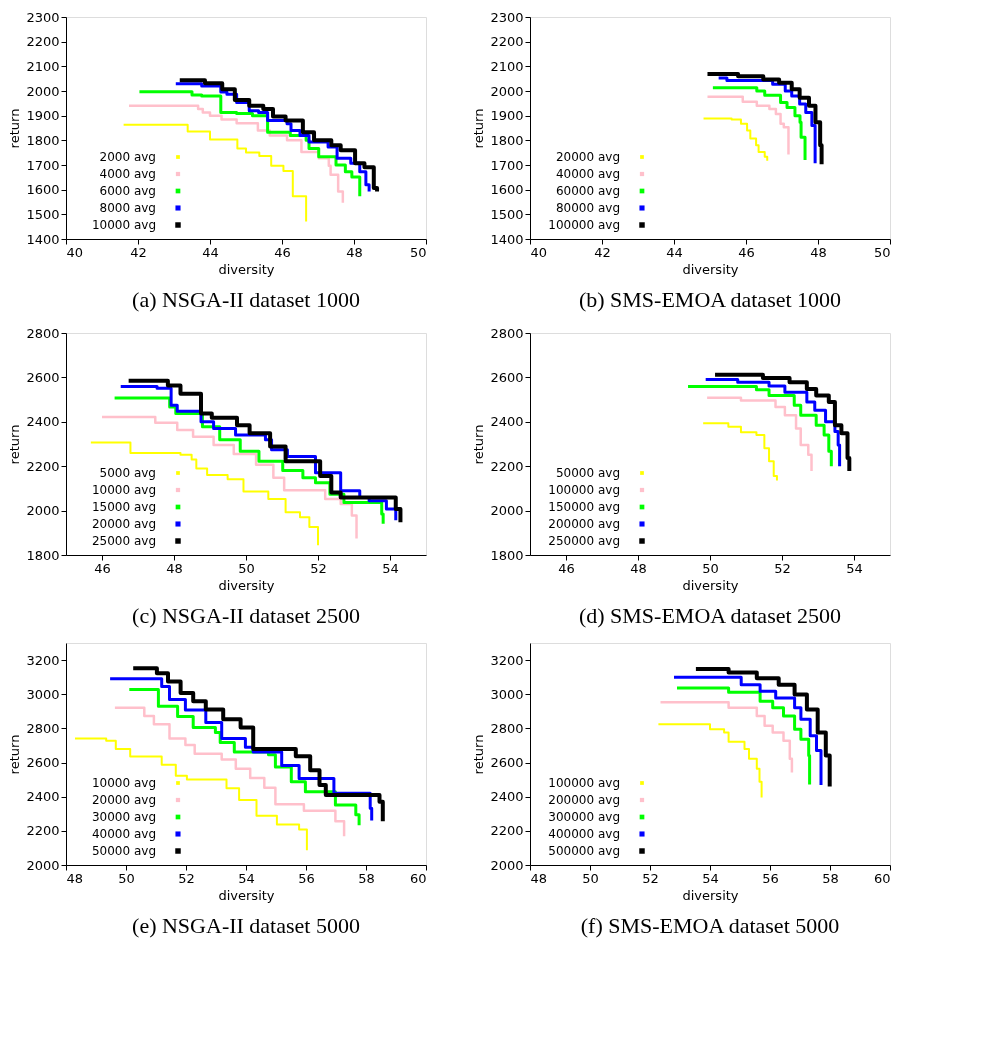 The width and height of the screenshot is (990, 1049). I want to click on text: (e) NSGA-II dataset 5000, so click(246, 925).